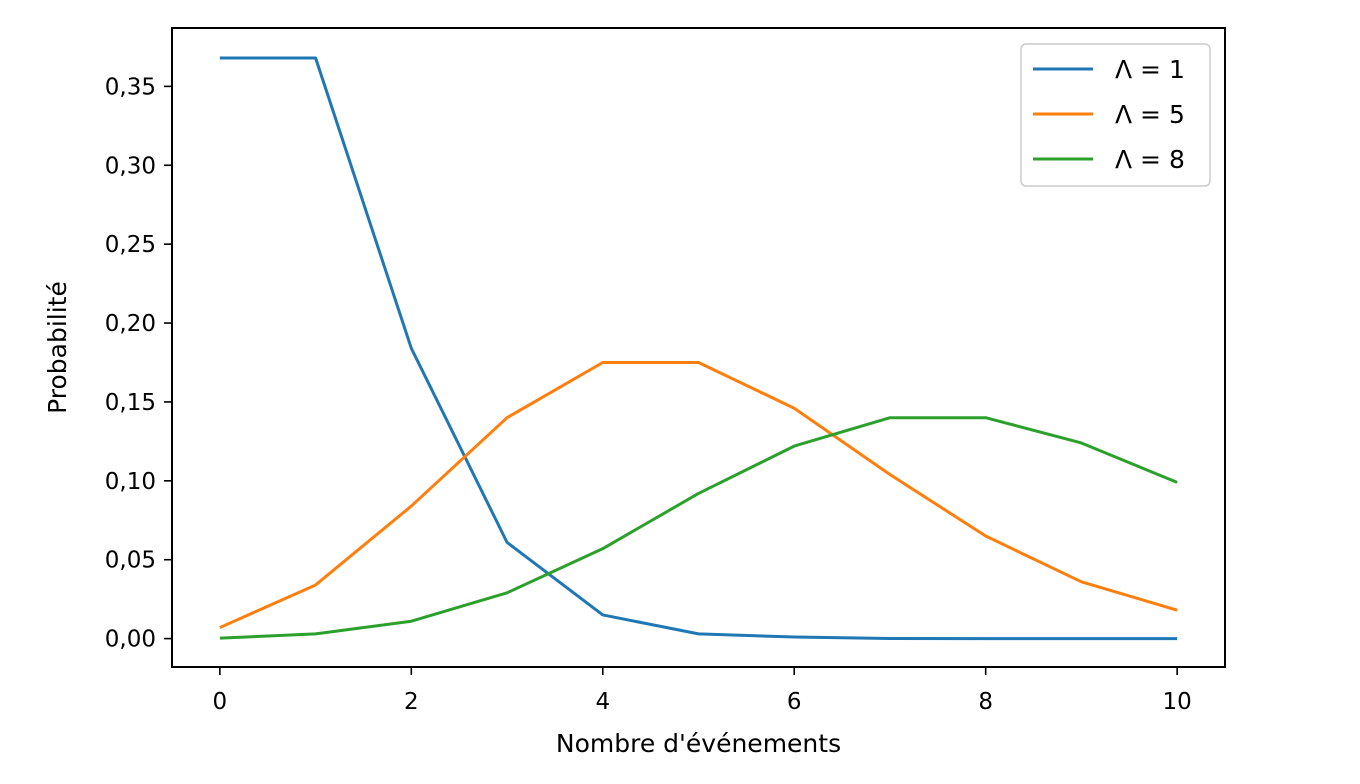 This screenshot has width=1360, height=784. Describe the element at coordinates (985, 702) in the screenshot. I see `x-tick-label: 8` at that location.